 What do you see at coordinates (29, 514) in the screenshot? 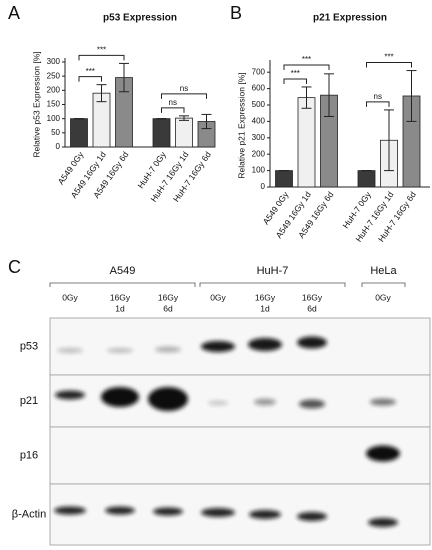
I see `row-label: β-Actin` at bounding box center [29, 514].